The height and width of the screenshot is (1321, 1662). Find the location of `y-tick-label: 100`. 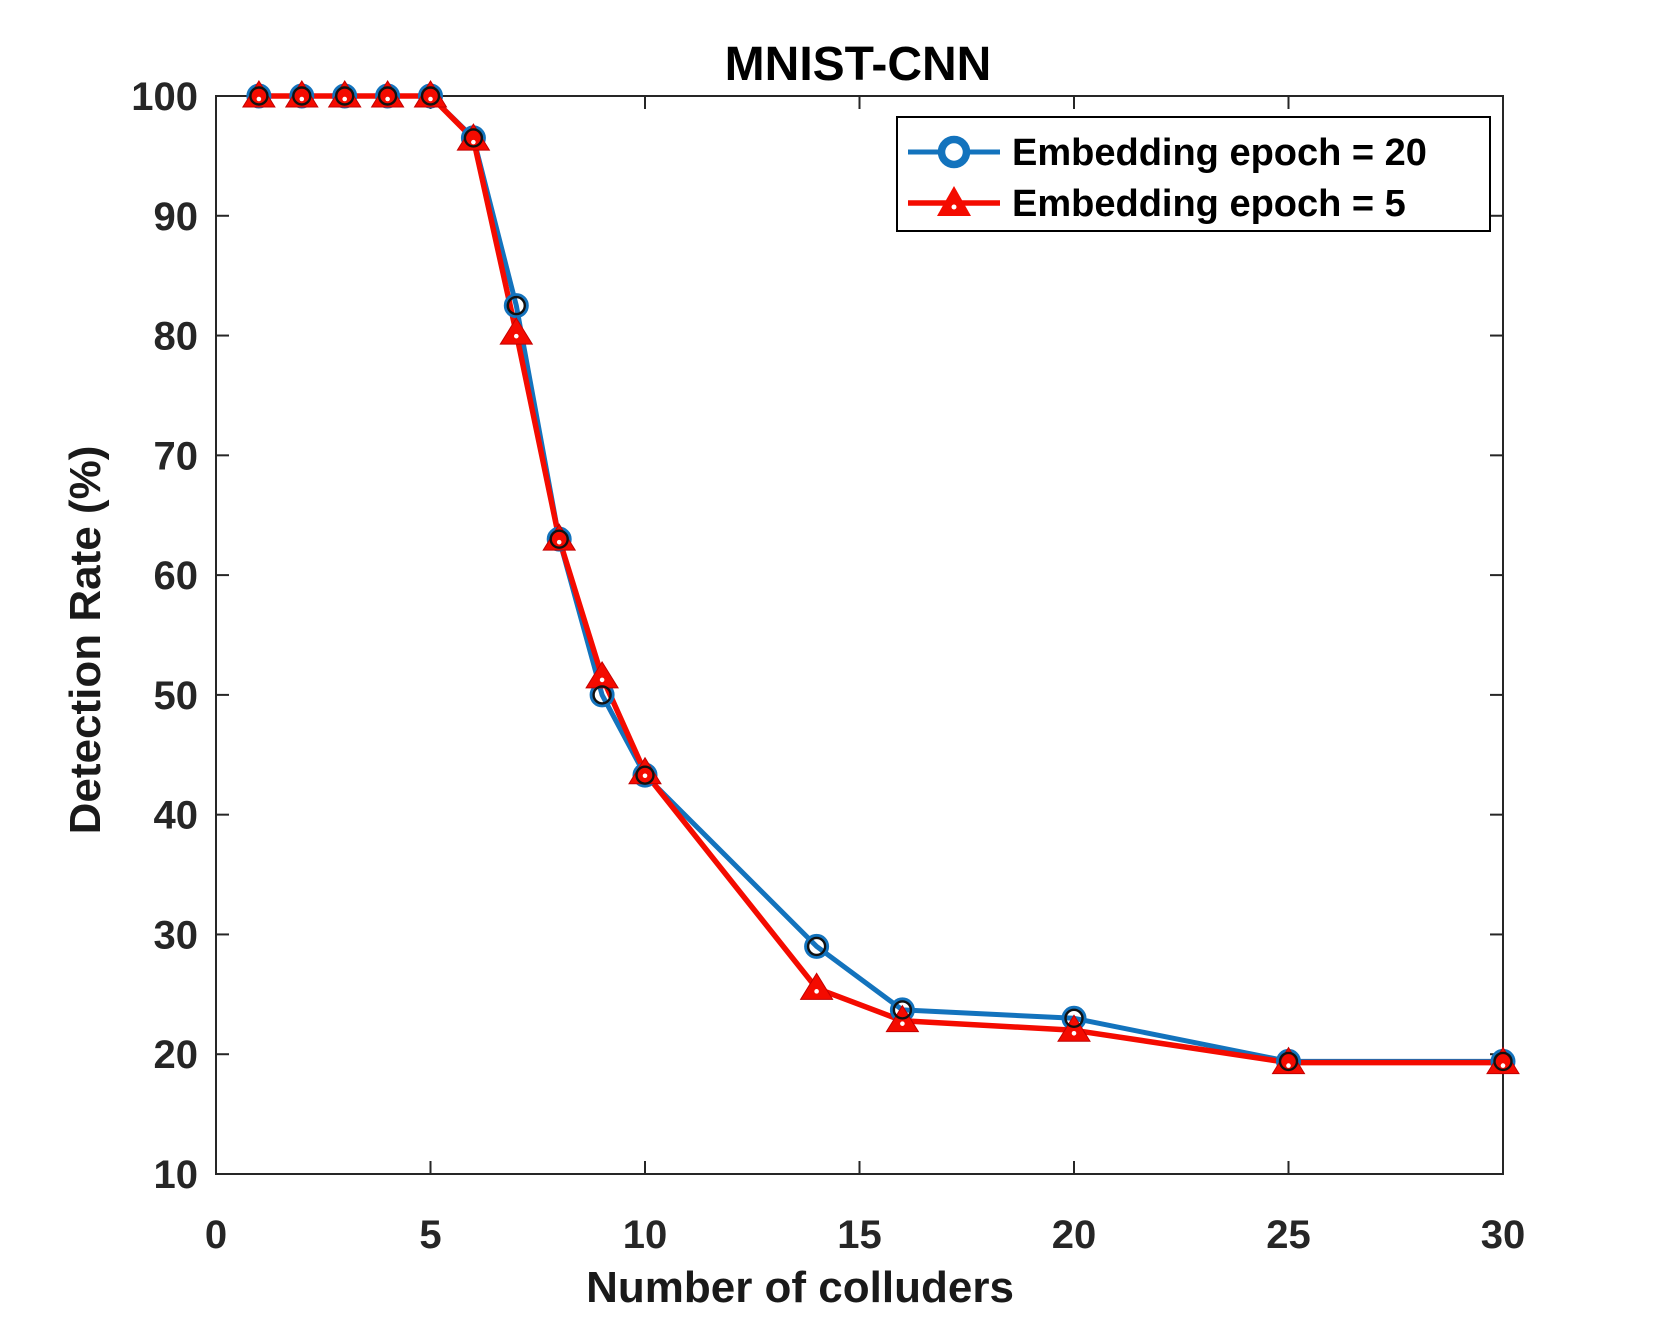

y-tick-label: 100 is located at coordinates (164, 97).